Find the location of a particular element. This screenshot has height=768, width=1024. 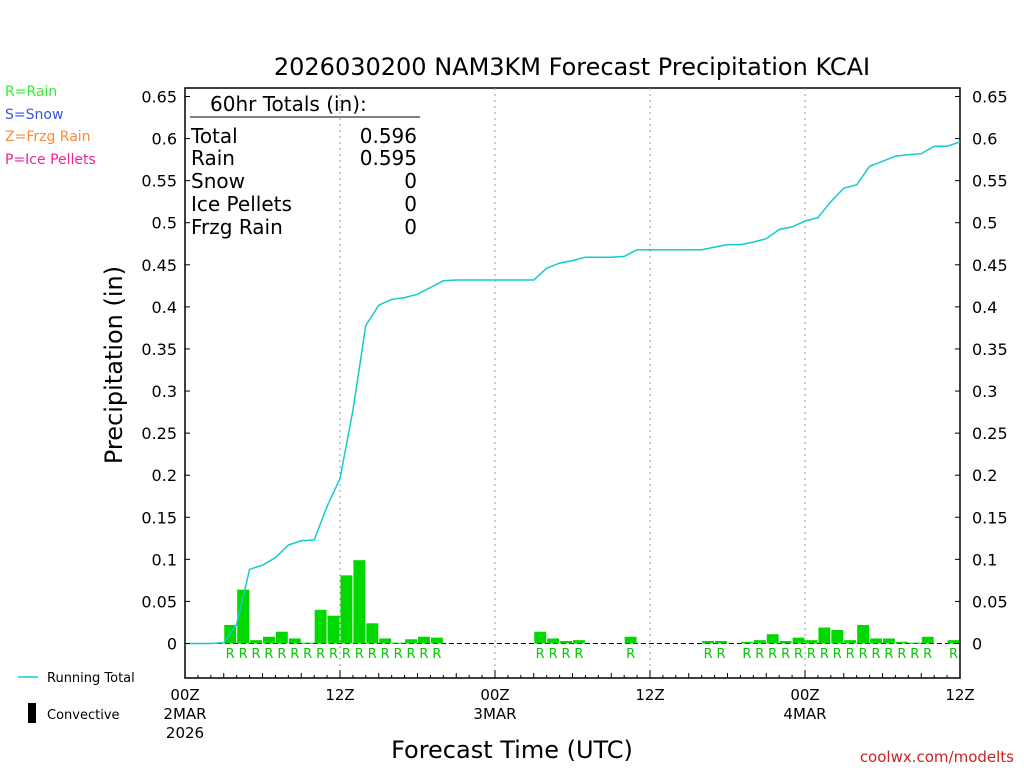

xtick-label-2-0: 00Z is located at coordinates (494, 695).